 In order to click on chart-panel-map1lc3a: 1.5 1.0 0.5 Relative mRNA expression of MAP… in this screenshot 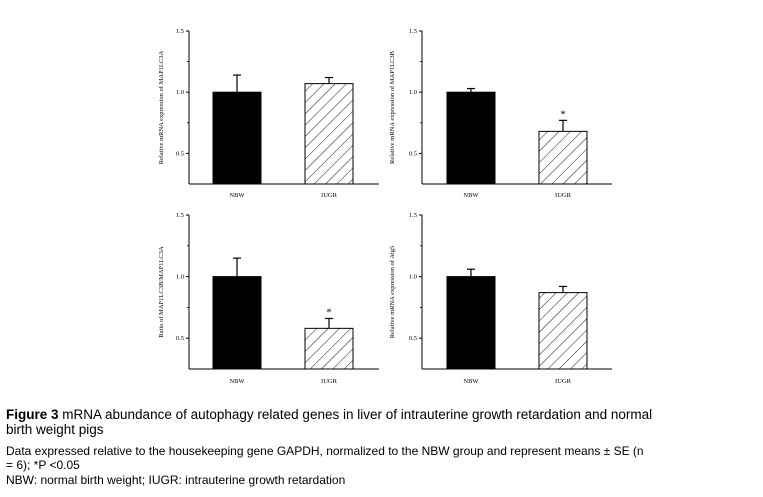, I will do `click(268, 113)`.